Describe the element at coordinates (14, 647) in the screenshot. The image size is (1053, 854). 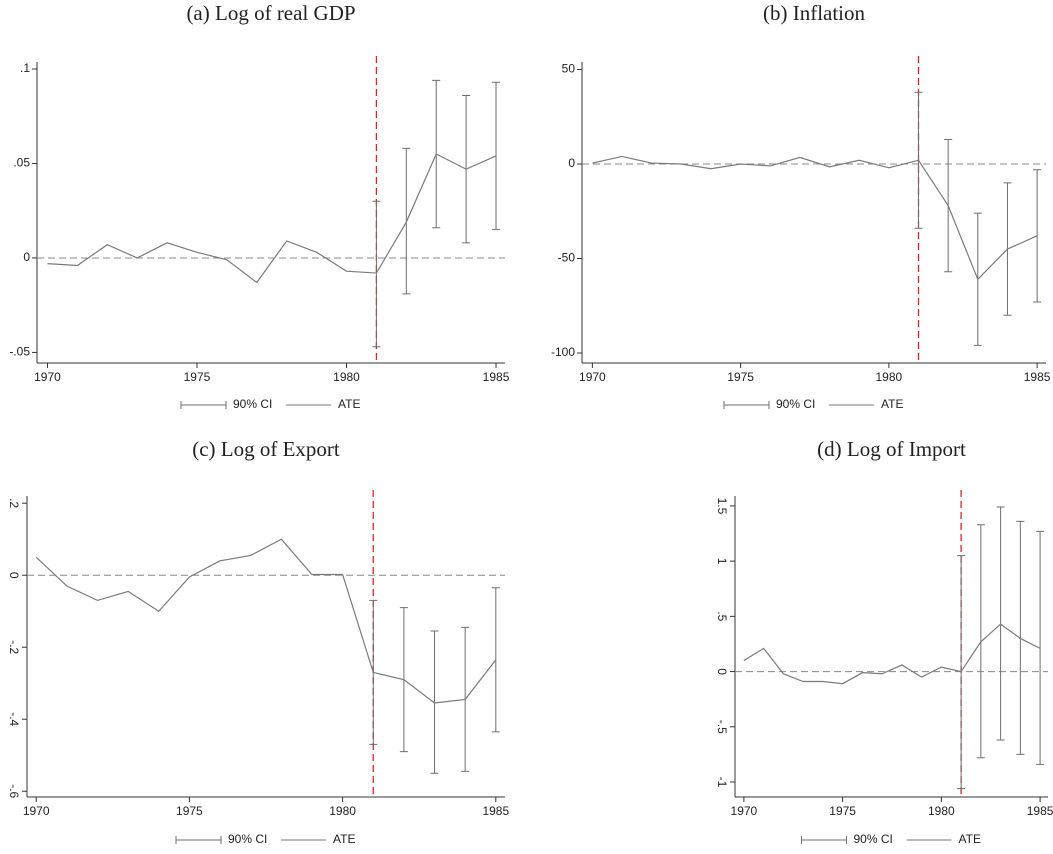
I see `y-tick-label: -.2` at that location.